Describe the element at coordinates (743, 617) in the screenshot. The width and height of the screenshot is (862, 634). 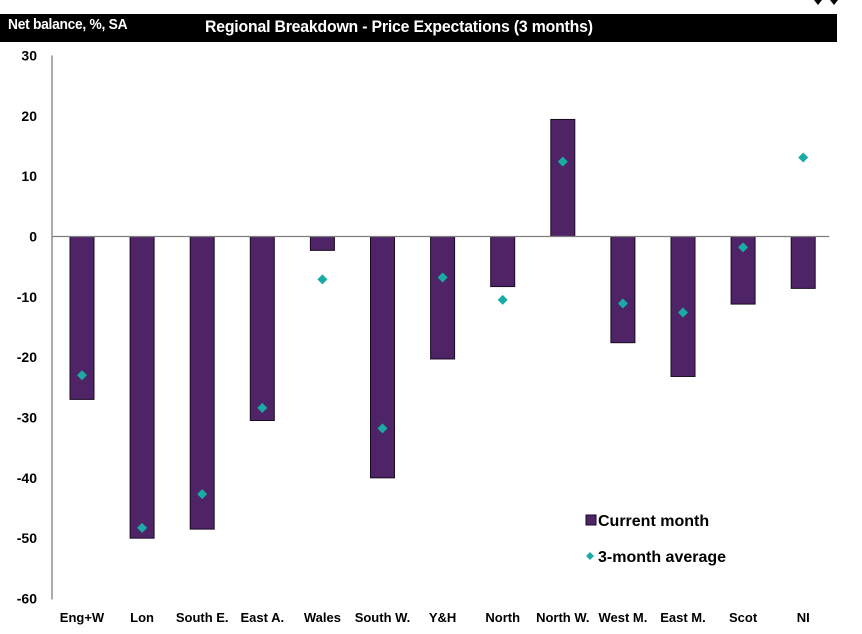
I see `x-tick-label: Scot` at that location.